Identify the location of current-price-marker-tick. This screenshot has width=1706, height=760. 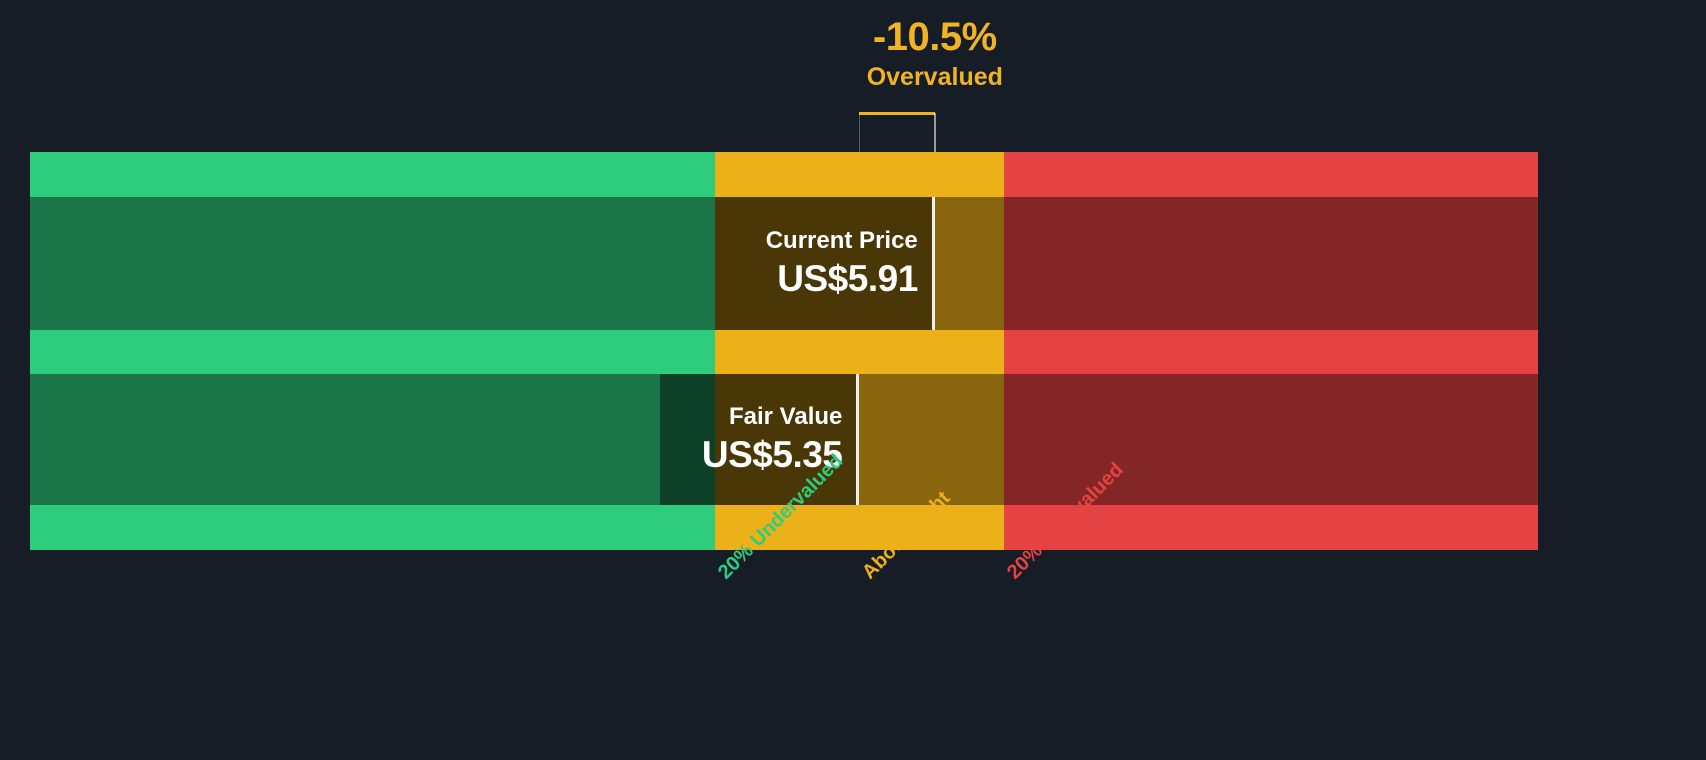
(897, 113).